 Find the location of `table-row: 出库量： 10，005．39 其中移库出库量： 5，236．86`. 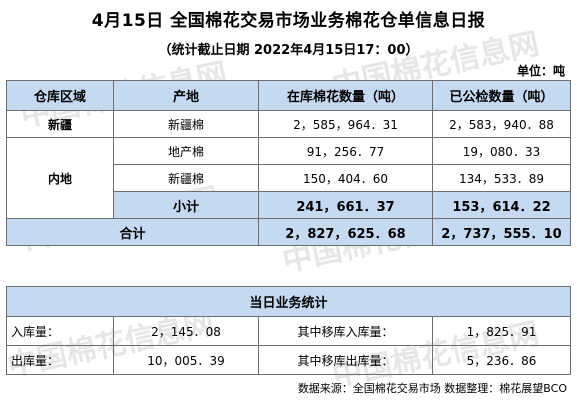

table-row: 出库量： 10，005．39 其中移库出库量： 5，236．86 is located at coordinates (289, 360).